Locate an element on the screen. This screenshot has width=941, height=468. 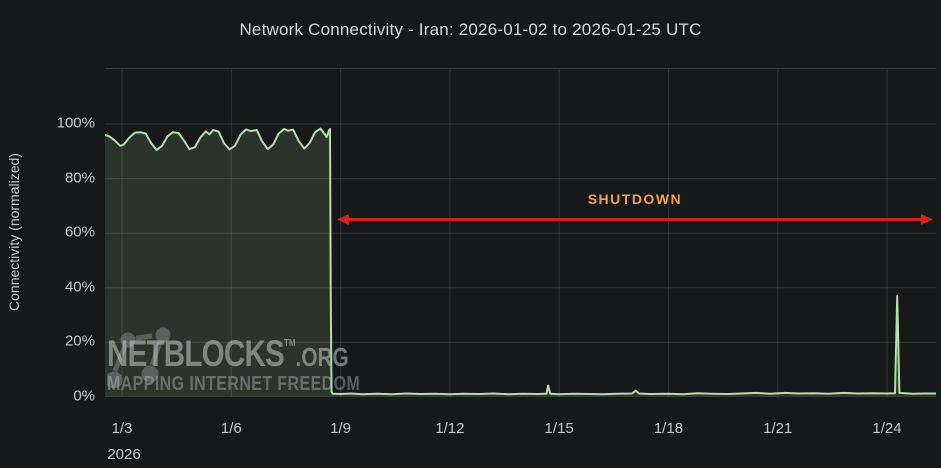
x-tick-label: 1/15 is located at coordinates (559, 428).